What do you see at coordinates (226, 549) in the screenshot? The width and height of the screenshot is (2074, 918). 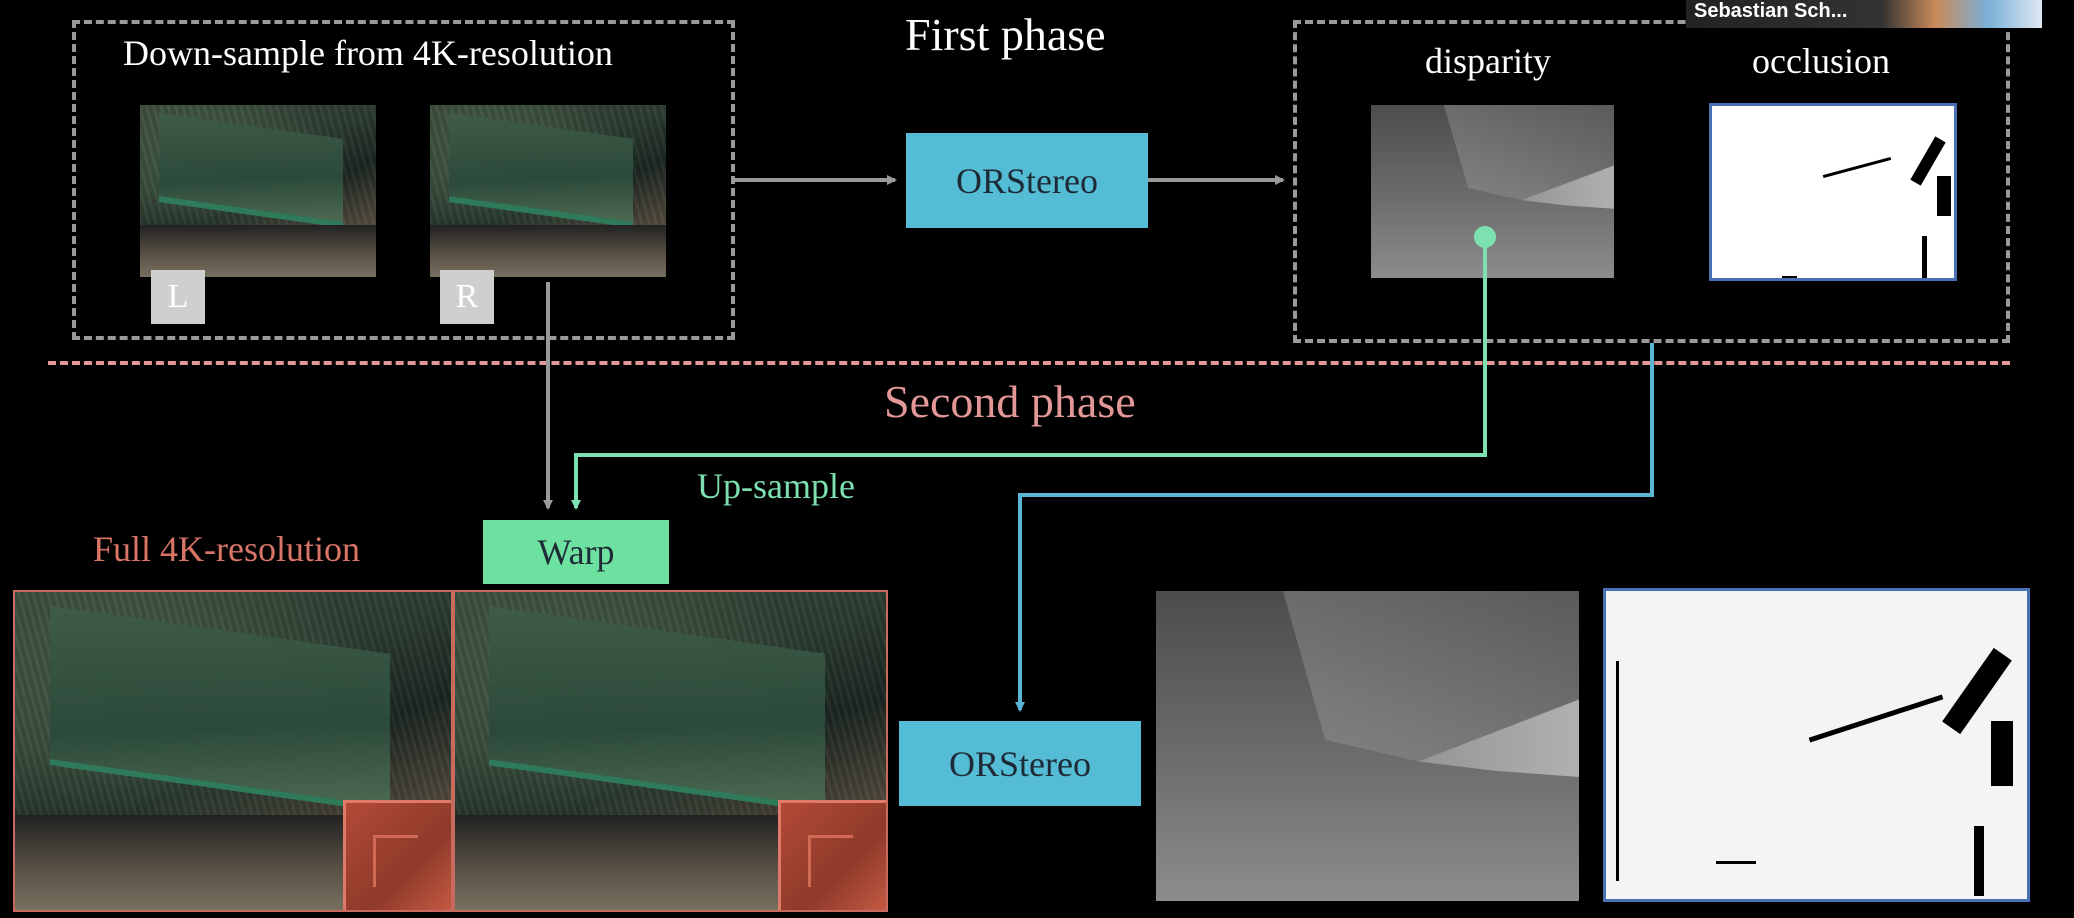 I see `full-resolution-label: Full 4K-resolution` at bounding box center [226, 549].